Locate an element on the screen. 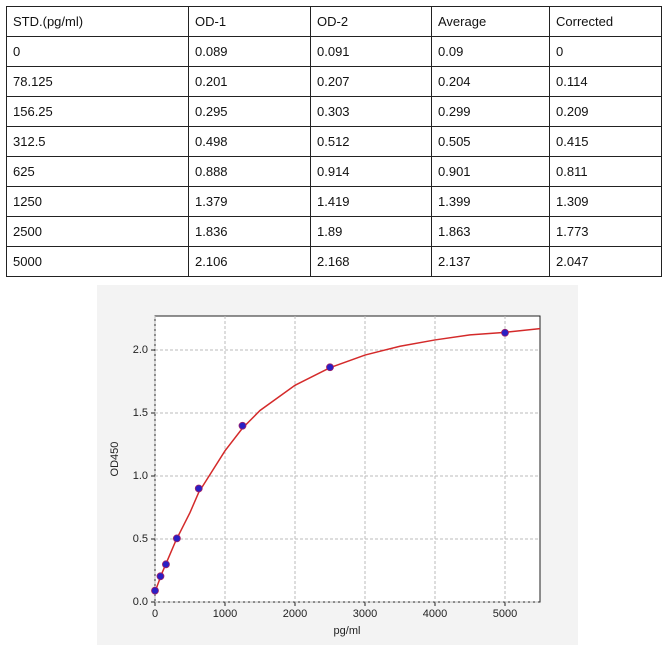 The height and width of the screenshot is (651, 671). table-cell: 1.773 is located at coordinates (605, 231).